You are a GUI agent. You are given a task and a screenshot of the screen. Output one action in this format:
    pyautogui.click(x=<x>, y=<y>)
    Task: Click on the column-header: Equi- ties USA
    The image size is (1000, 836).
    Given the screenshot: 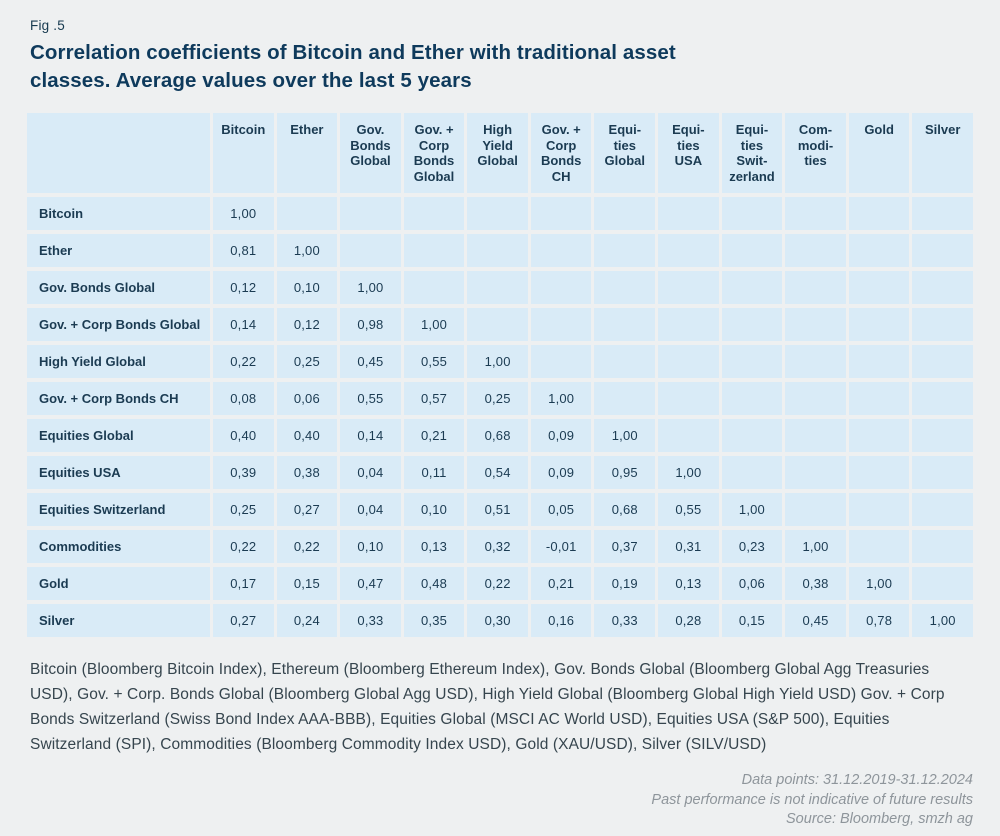 What is the action you would take?
    pyautogui.click(x=688, y=153)
    